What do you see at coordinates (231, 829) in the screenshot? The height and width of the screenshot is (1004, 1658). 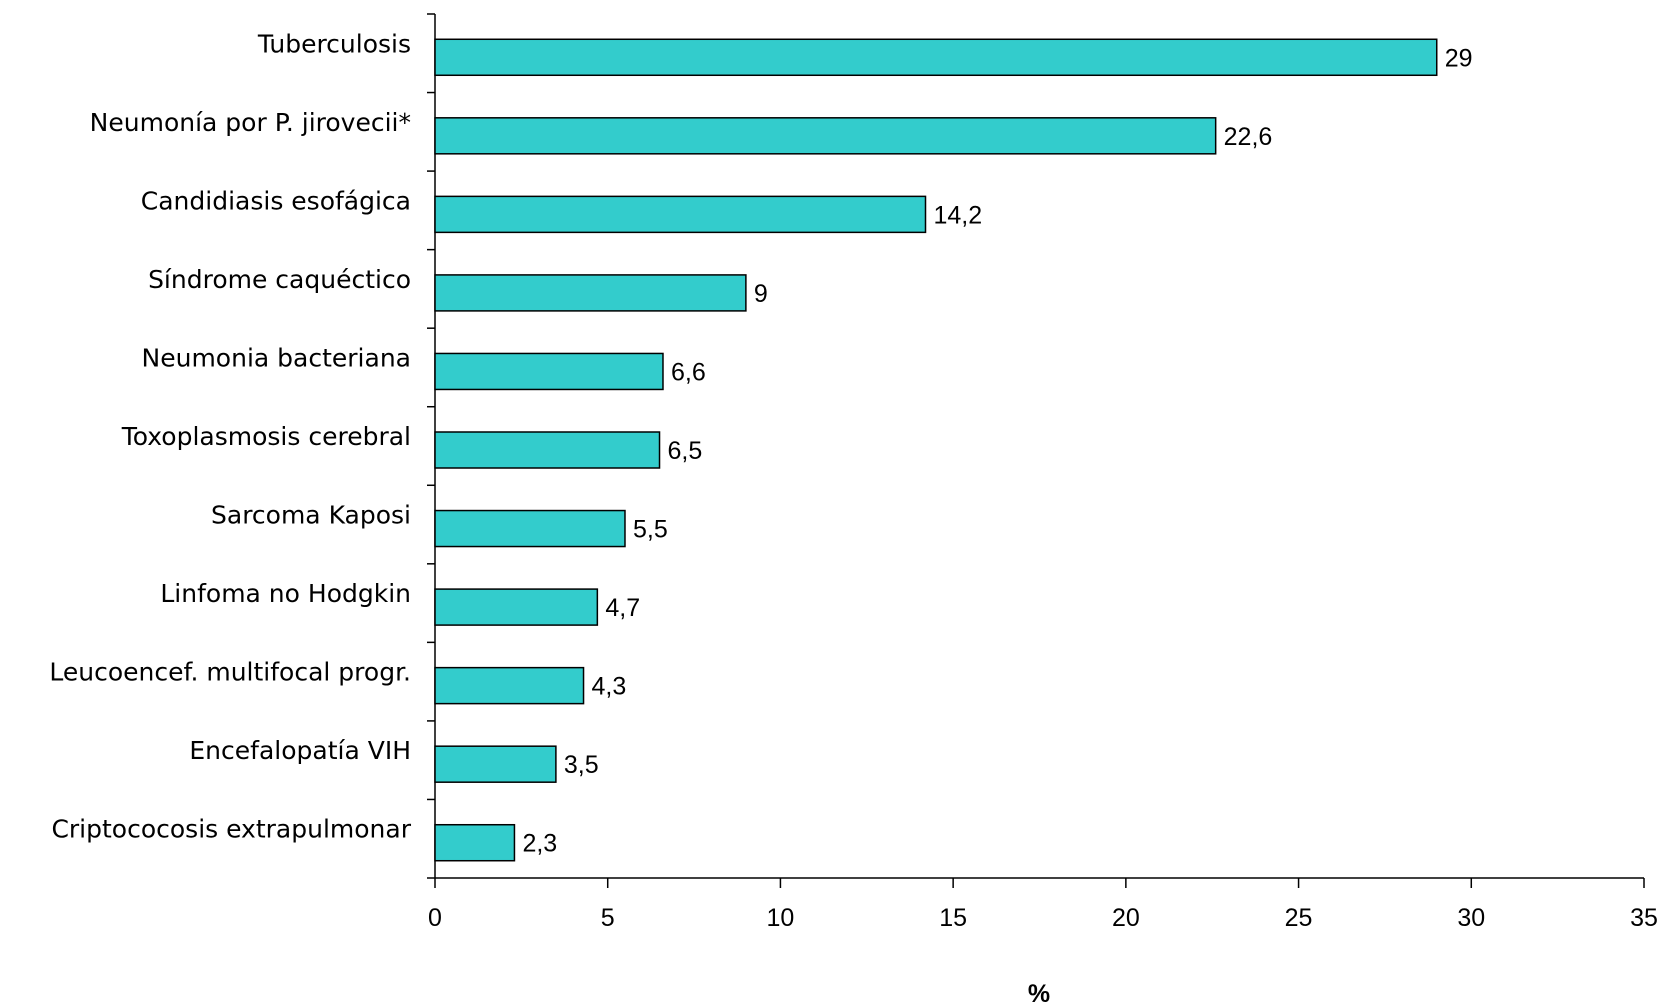 I see `category-label: Criptococosis extrapulmonar` at bounding box center [231, 829].